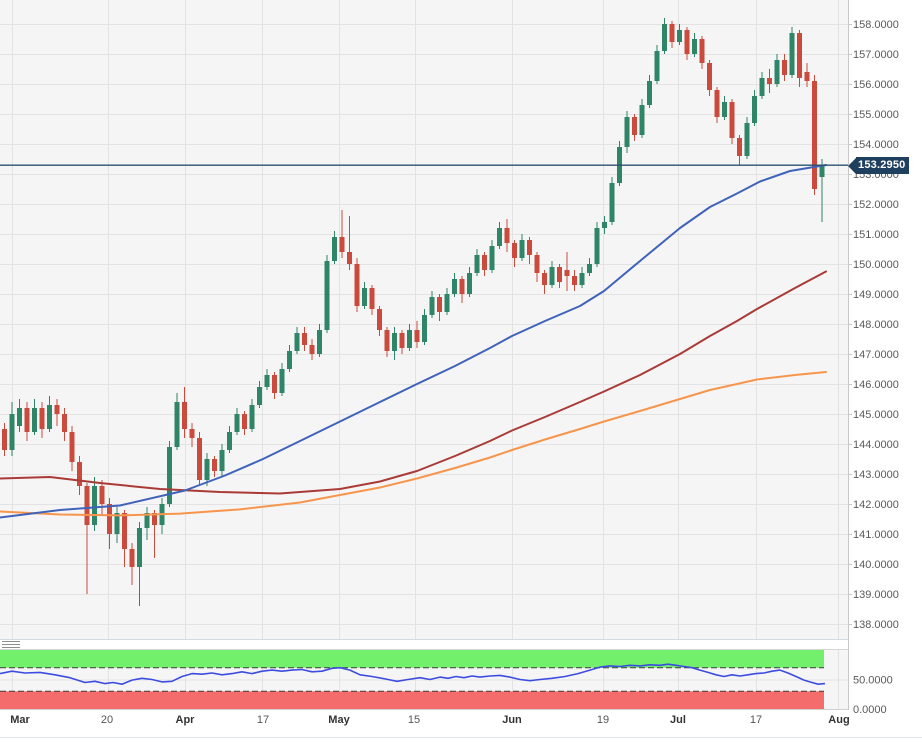 The width and height of the screenshot is (922, 743). Describe the element at coordinates (876, 565) in the screenshot. I see `price-axis-label: 140.0000` at that location.